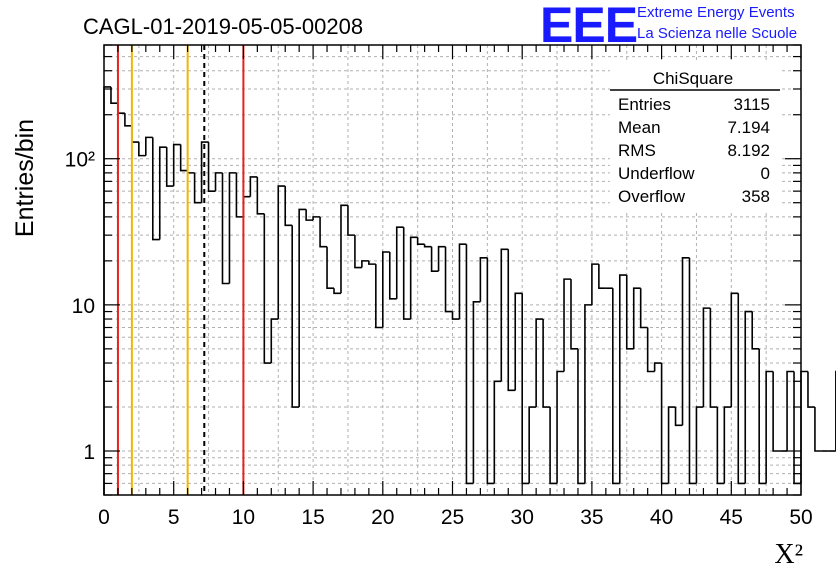 The width and height of the screenshot is (836, 572). Describe the element at coordinates (25, 178) in the screenshot. I see `y-axis-label: Entries/bin` at that location.